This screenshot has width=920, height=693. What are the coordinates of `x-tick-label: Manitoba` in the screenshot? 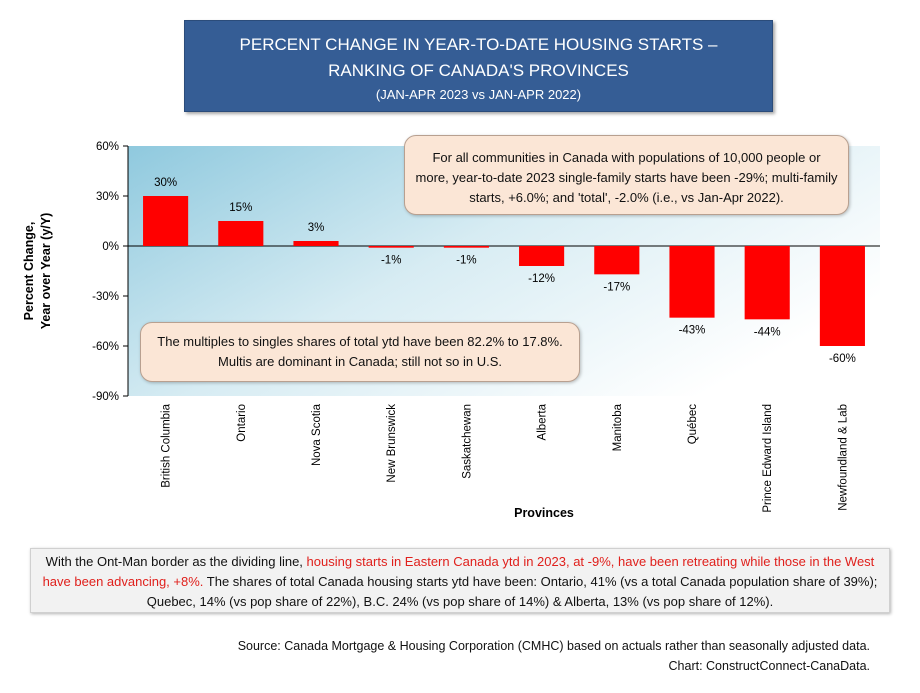 It's located at (618, 427).